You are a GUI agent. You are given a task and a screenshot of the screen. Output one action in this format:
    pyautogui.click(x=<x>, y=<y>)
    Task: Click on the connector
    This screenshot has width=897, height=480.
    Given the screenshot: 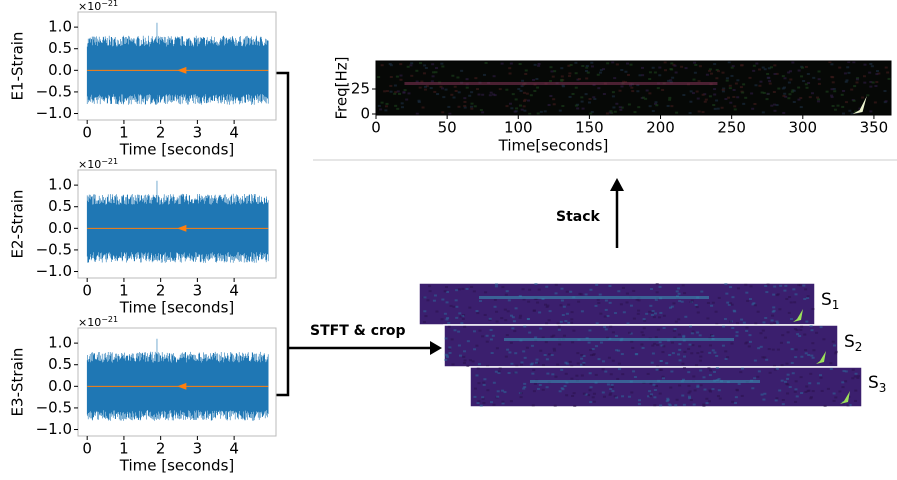 What is the action you would take?
    pyautogui.click(x=354, y=234)
    